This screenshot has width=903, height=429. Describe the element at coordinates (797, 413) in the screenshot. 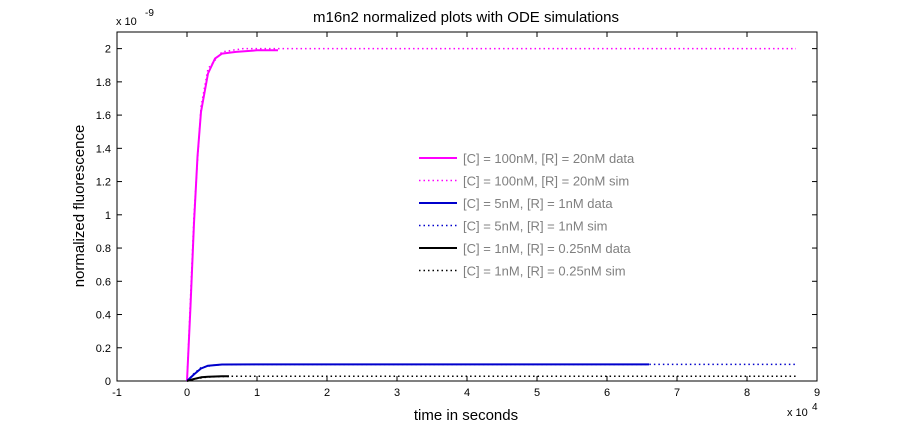

I see `x-multiplier: x 10` at that location.